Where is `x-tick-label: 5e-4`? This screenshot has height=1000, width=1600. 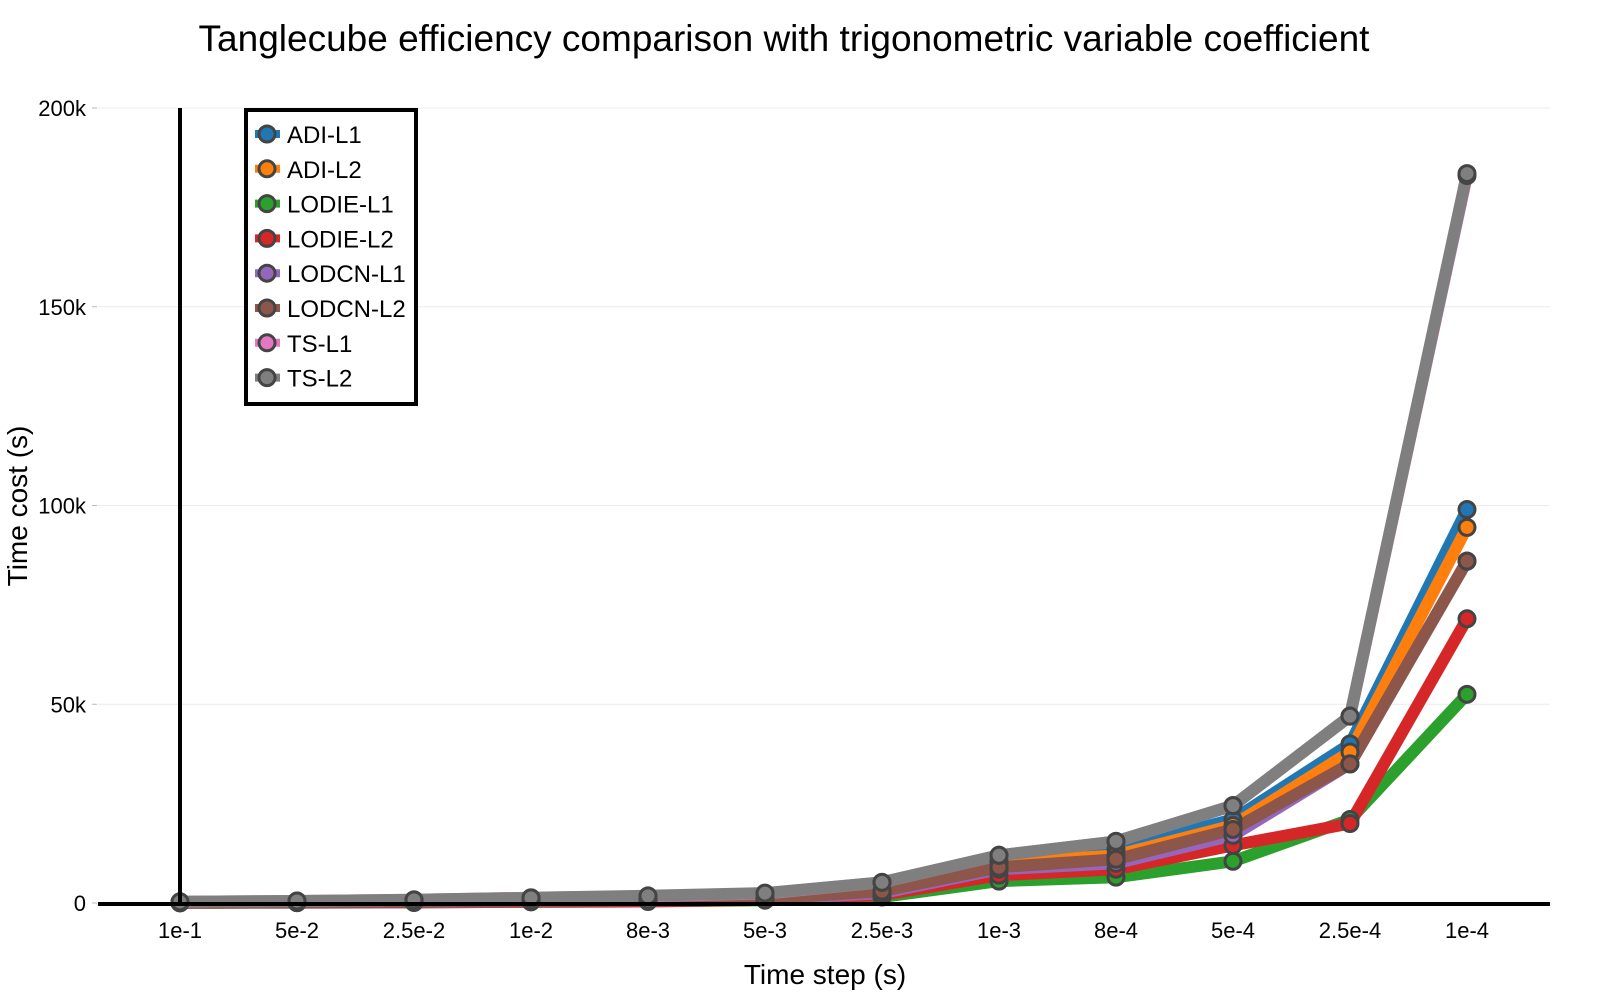 x-tick-label: 5e-4 is located at coordinates (1233, 930).